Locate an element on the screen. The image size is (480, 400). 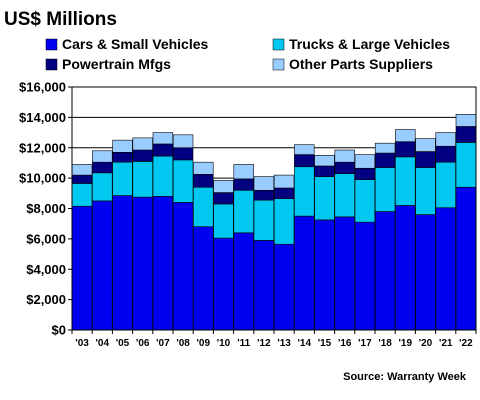
x-tick-label: '17 is located at coordinates (365, 343).